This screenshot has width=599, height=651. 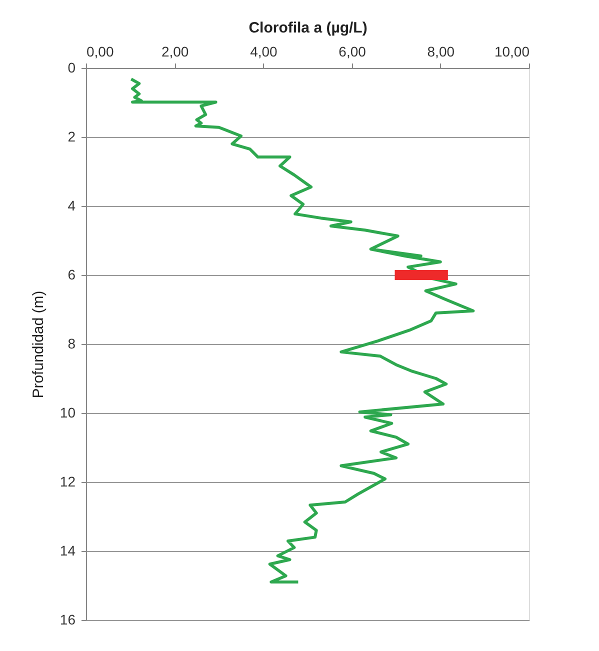 I want to click on x-tick-label: 2,00, so click(x=175, y=52).